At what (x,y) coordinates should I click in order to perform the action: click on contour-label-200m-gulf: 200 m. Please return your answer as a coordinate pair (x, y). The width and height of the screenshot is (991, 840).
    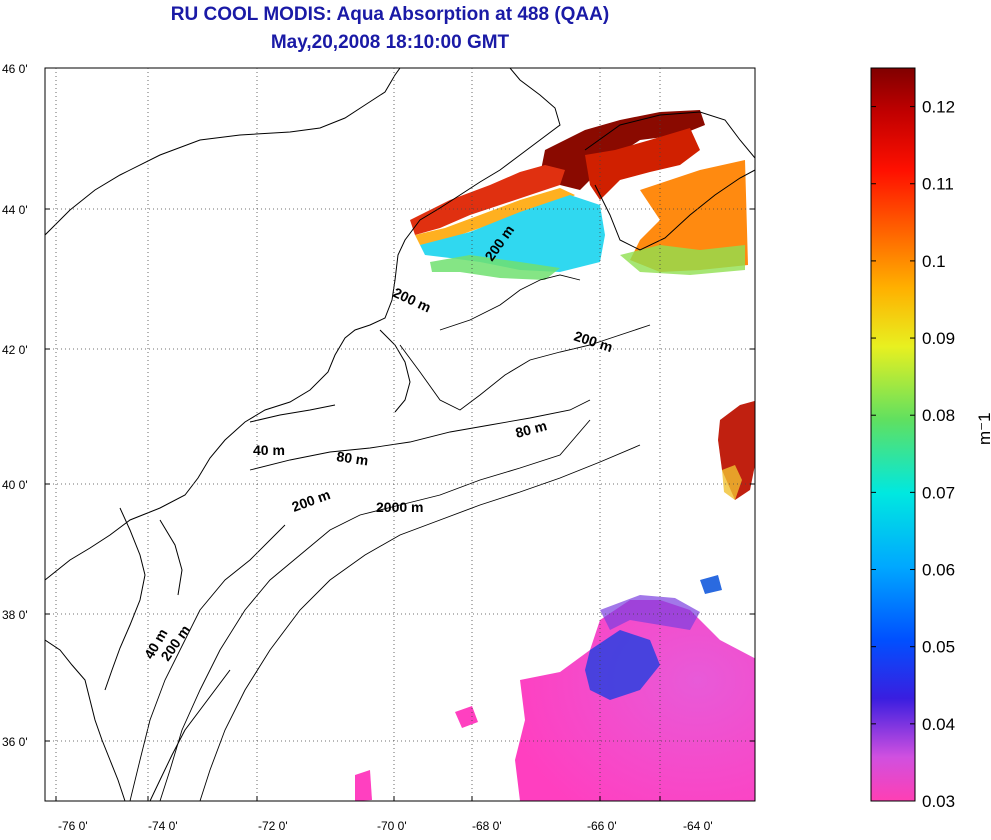
    Looking at the image, I should click on (412, 299).